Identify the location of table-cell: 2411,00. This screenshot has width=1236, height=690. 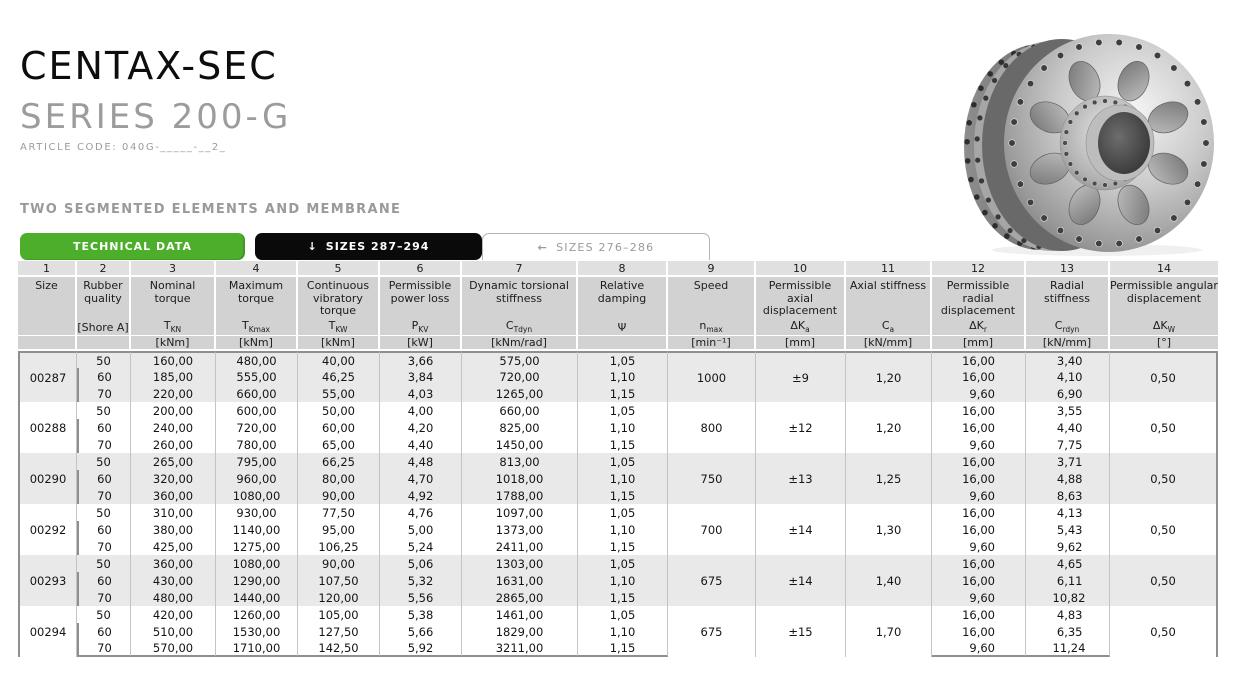
(520, 547).